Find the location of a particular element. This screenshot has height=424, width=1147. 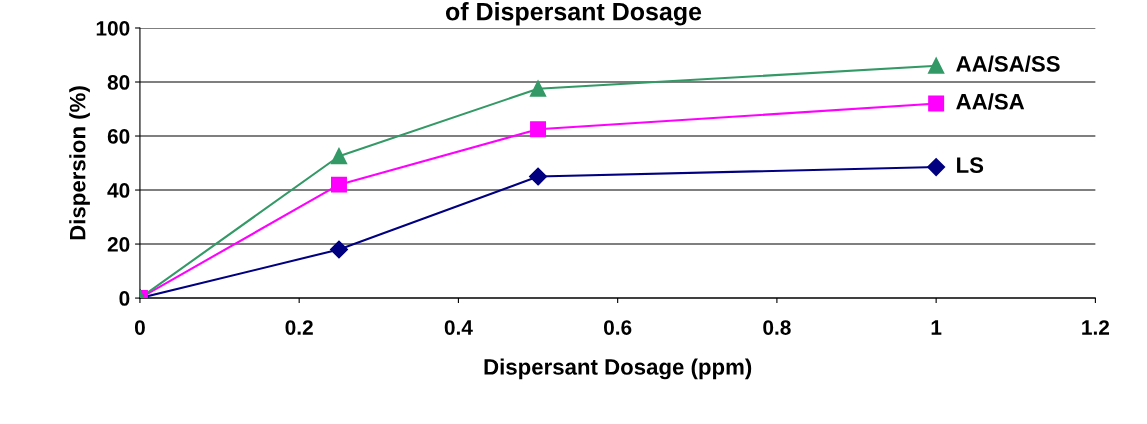

y-tick-label: 0 is located at coordinates (124, 298).